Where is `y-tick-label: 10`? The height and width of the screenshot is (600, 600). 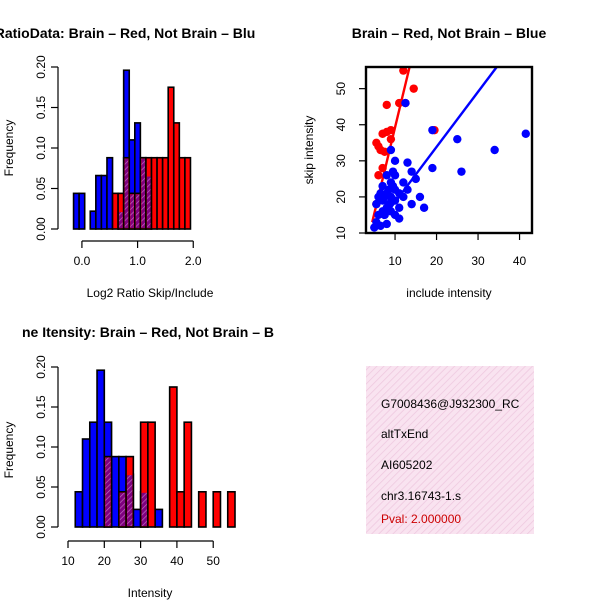
y-tick-label: 10 is located at coordinates (341, 233).